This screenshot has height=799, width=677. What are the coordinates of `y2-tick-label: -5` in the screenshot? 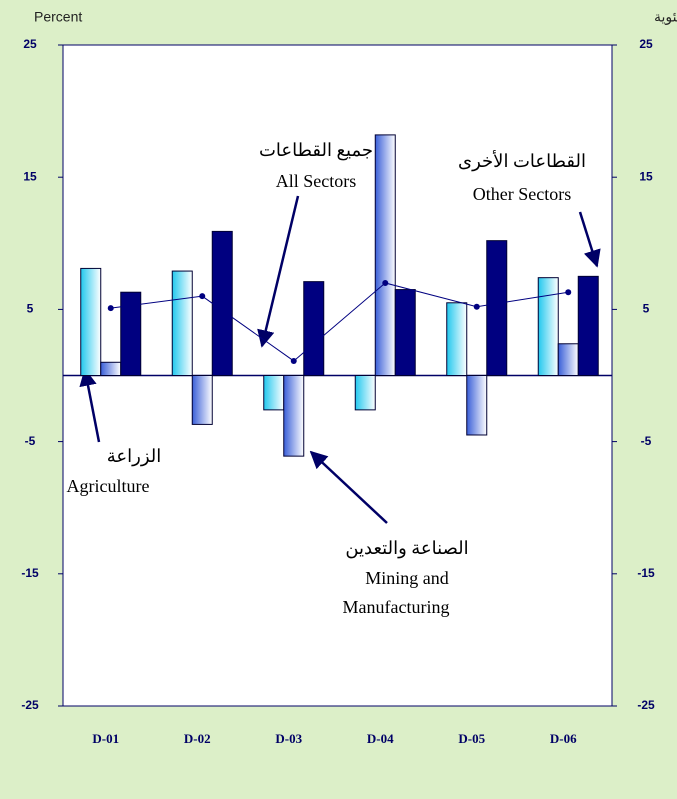 It's located at (646, 441).